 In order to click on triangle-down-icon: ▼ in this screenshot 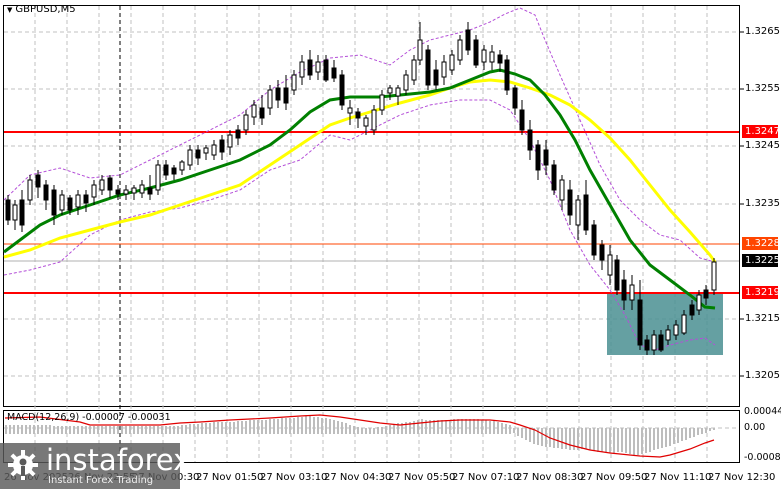, I will do `click(10, 10)`.